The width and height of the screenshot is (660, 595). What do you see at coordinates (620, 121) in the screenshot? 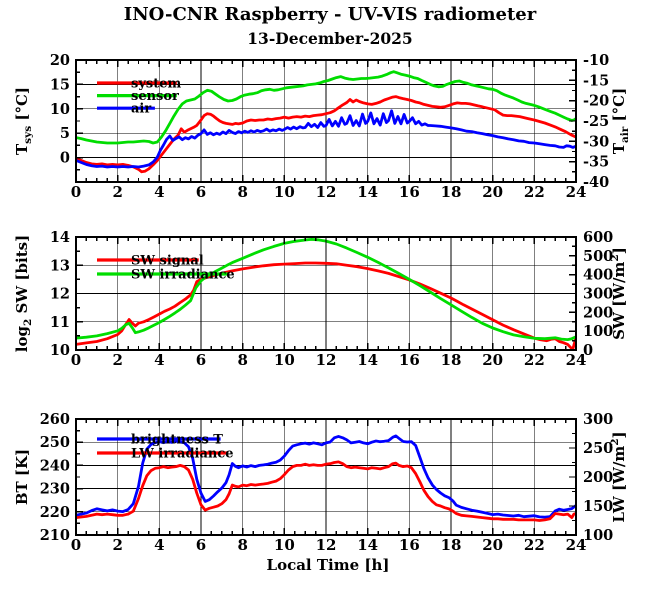
I see `panel1-right-axis-title: Tair [°C]` at bounding box center [620, 121].